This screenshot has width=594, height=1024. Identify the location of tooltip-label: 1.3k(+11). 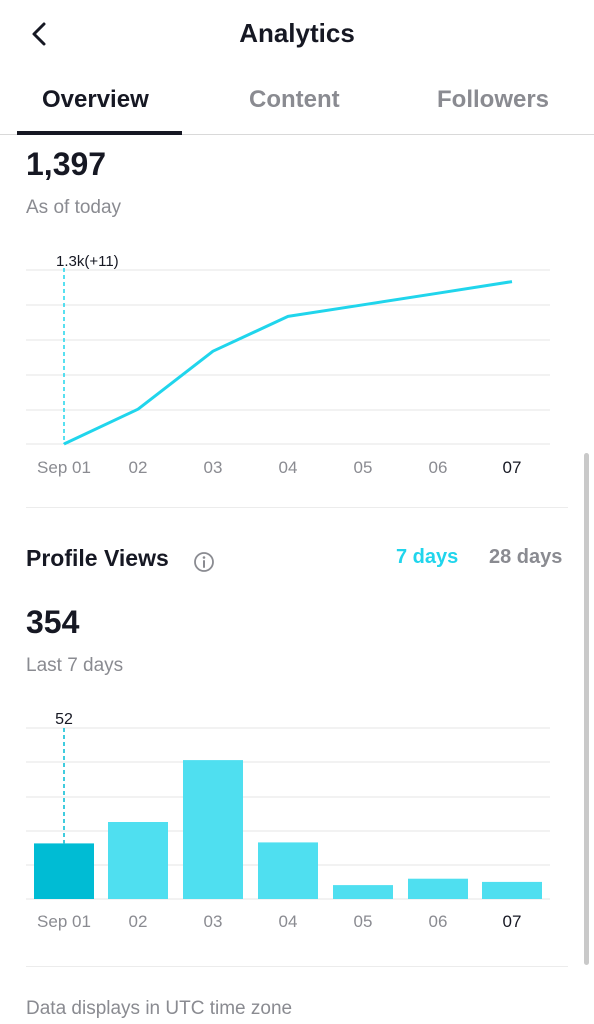
(87, 261).